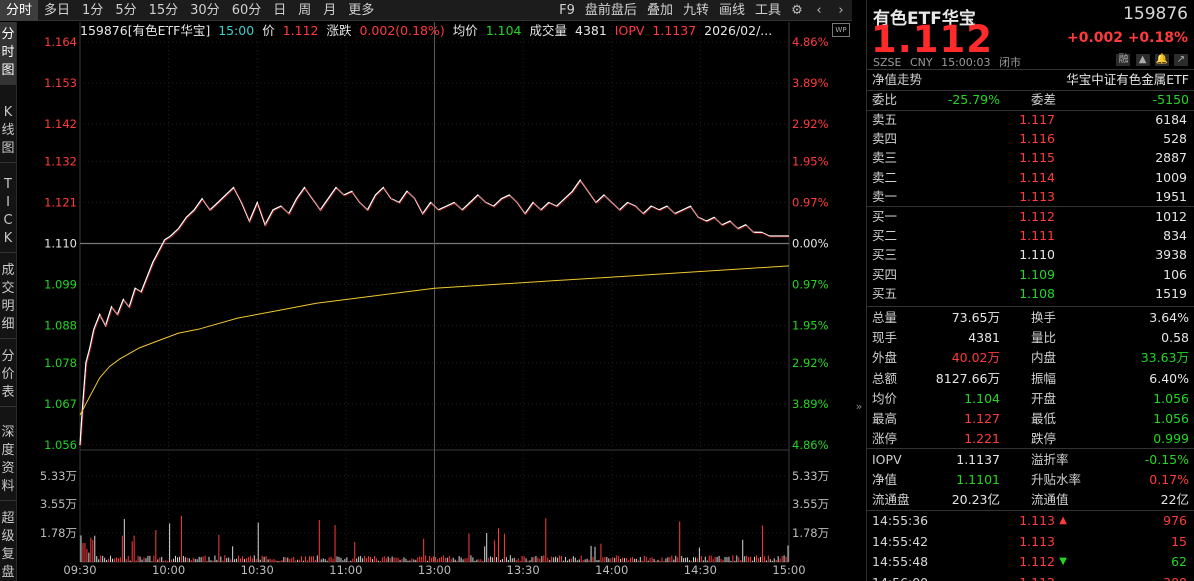  Describe the element at coordinates (79, 570) in the screenshot. I see `time-tick-label: 09:30` at that location.